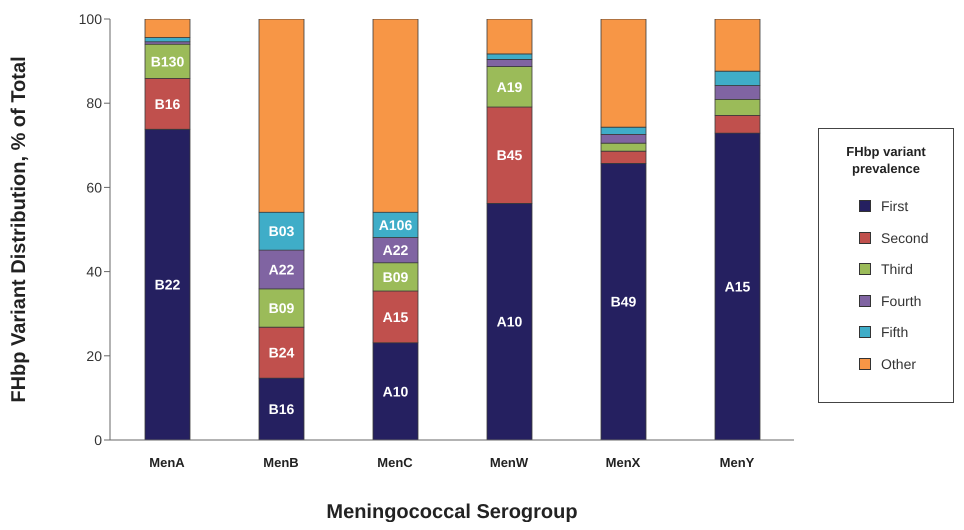 This screenshot has height=530, width=964. I want to click on x-tick-label: MenB, so click(281, 462).